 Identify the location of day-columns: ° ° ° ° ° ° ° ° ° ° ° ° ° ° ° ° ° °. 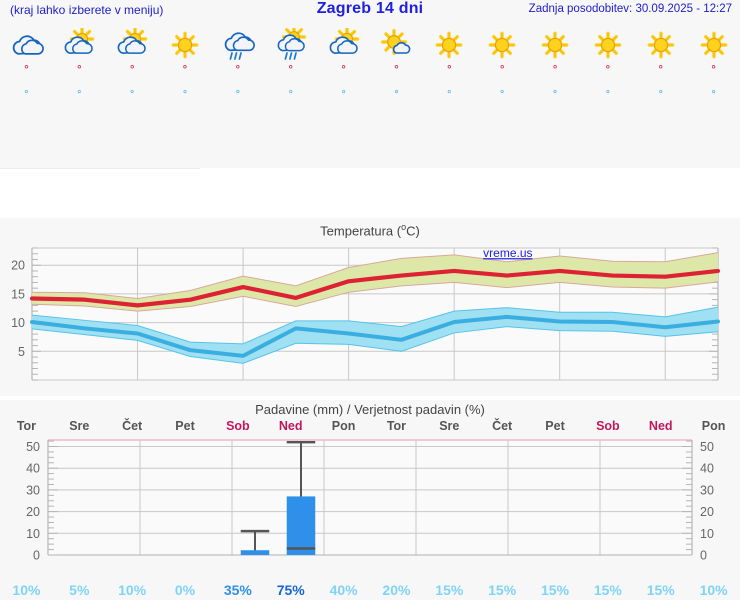
(370, 66).